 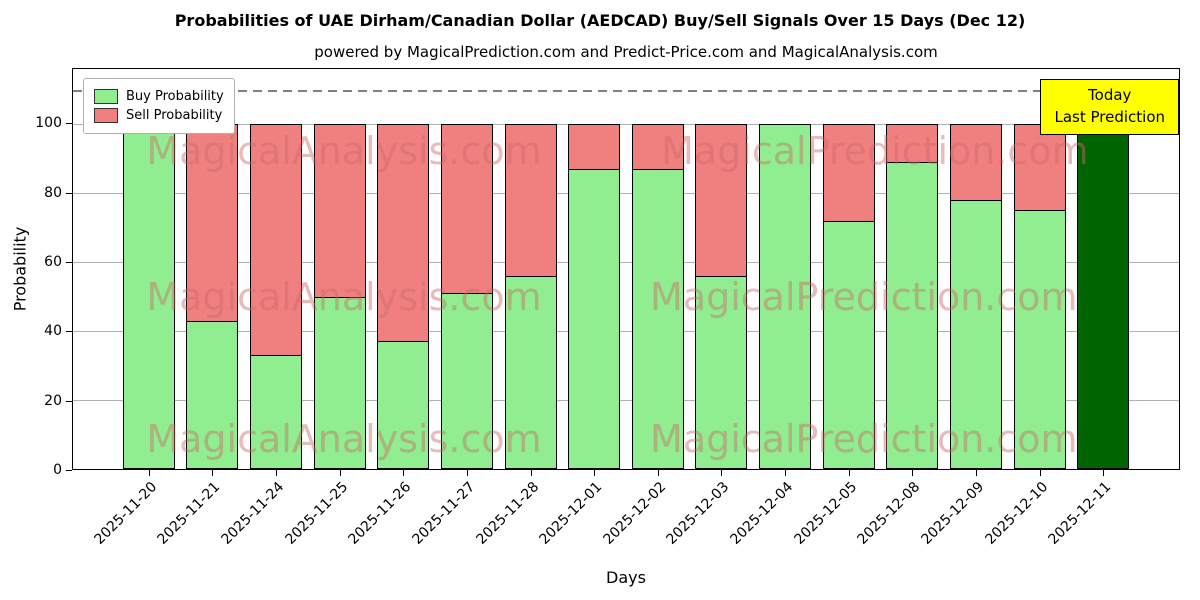 I want to click on x-axis-label: Days, so click(x=626, y=577).